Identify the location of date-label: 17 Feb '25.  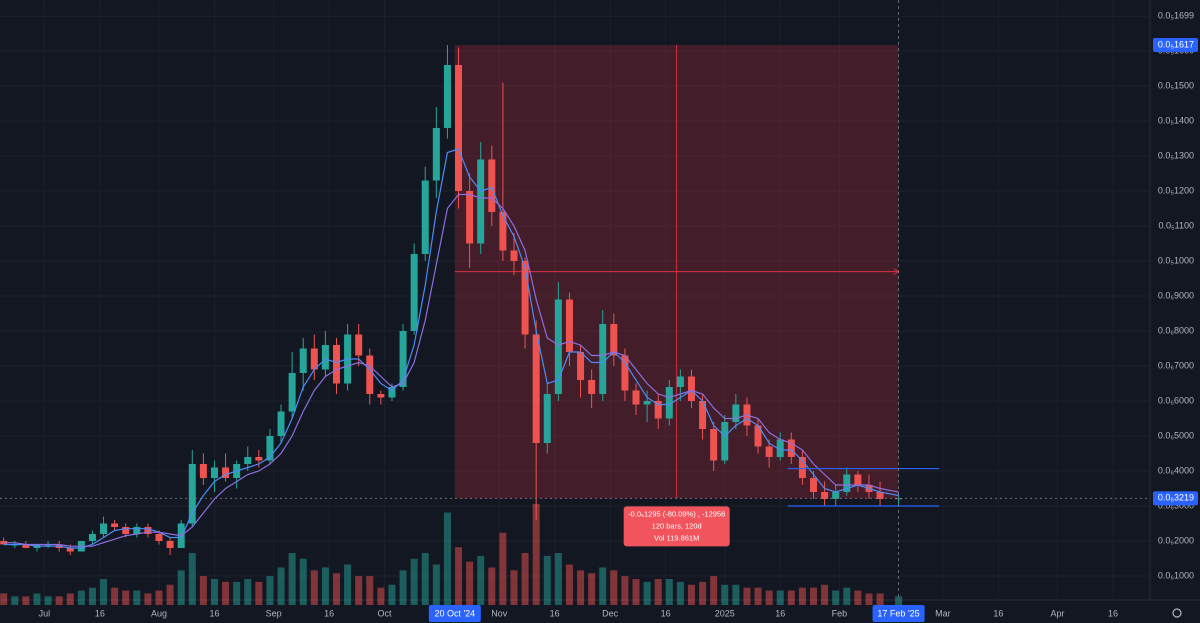
(898, 613).